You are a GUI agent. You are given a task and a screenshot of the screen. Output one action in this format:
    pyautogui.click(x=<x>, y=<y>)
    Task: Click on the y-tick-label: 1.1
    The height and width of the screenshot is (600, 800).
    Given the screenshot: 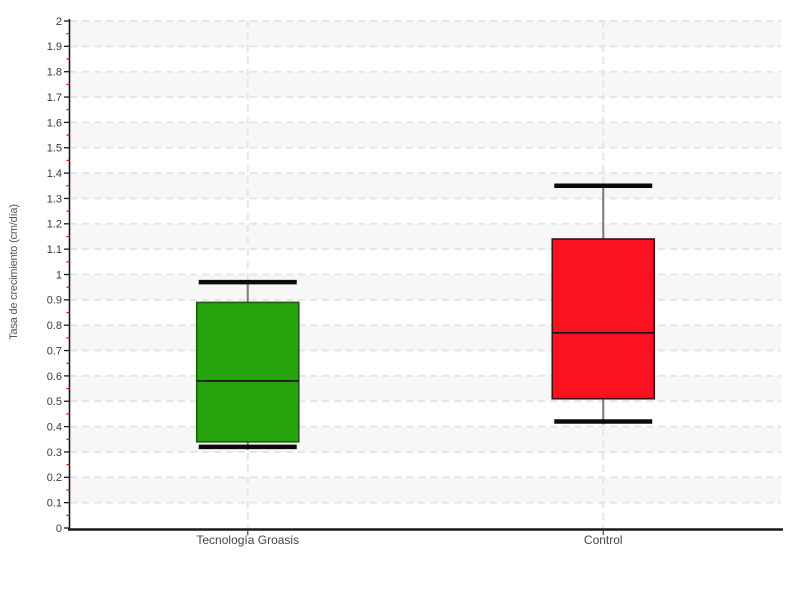 What is the action you would take?
    pyautogui.click(x=54, y=250)
    